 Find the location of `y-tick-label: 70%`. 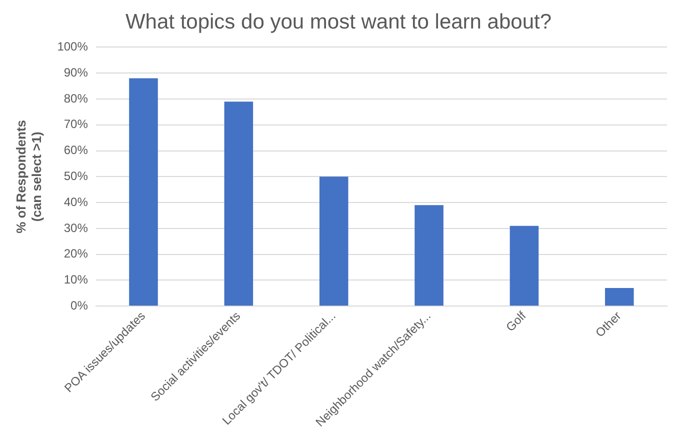

y-tick-label: 70% is located at coordinates (76, 124).